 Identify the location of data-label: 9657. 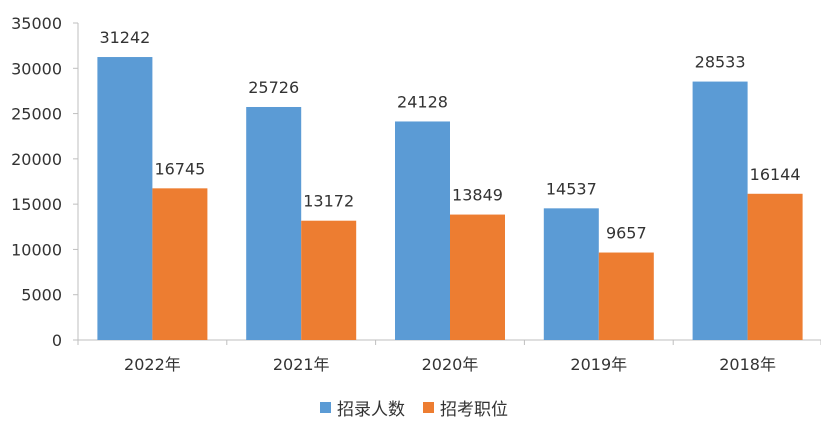
(626, 233).